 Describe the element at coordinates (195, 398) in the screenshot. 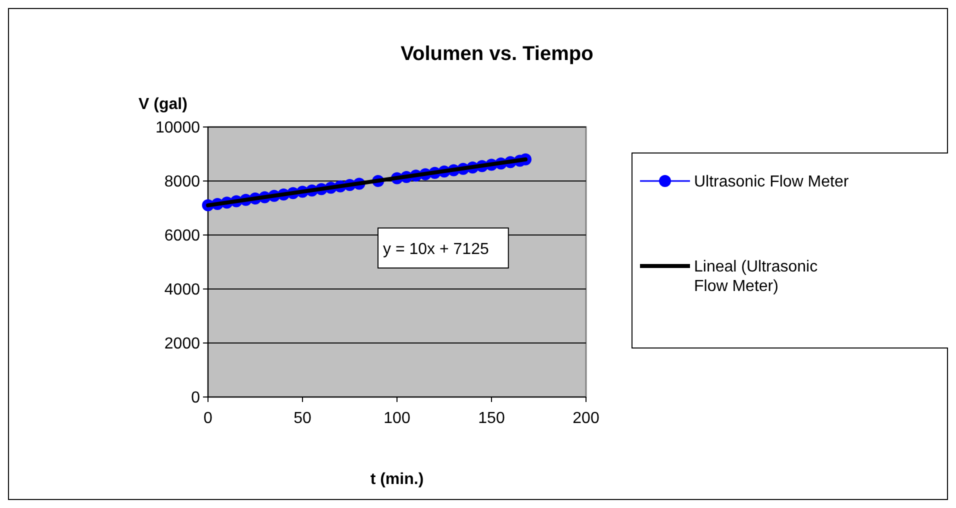

I see `y-tick-label: 0` at that location.